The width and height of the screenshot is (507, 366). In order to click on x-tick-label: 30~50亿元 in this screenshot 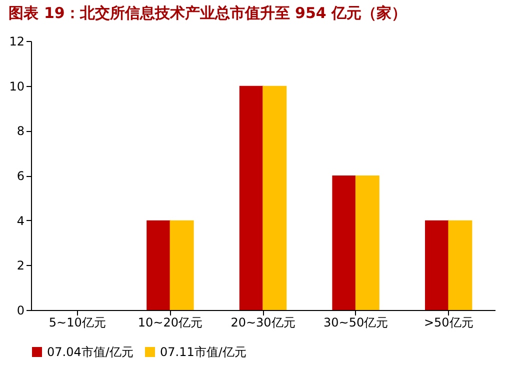, I will do `click(356, 323)`.